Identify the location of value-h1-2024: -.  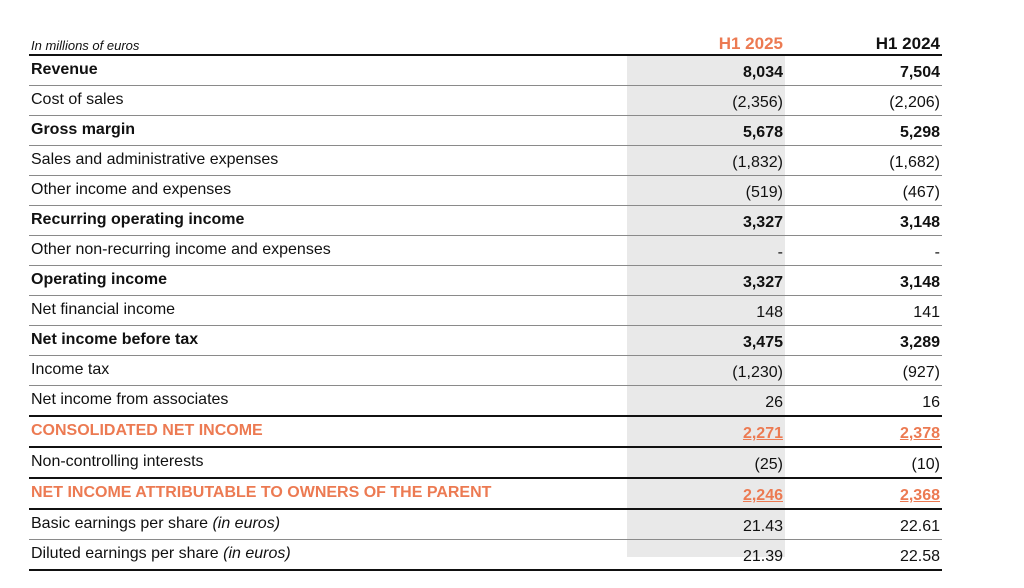
(937, 252).